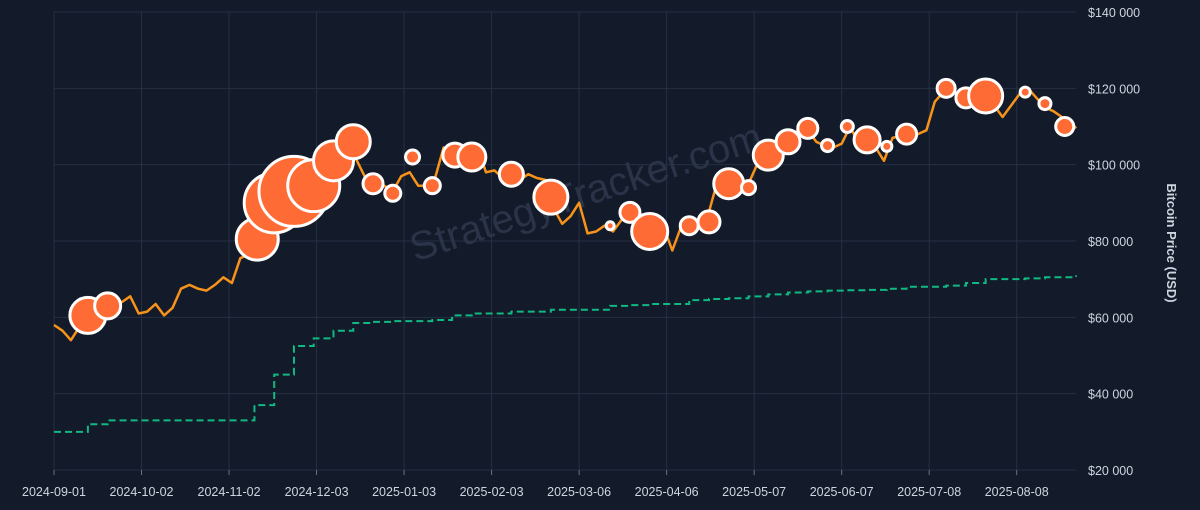  Describe the element at coordinates (754, 492) in the screenshot. I see `x-tick-label: 2025-05-07` at that location.